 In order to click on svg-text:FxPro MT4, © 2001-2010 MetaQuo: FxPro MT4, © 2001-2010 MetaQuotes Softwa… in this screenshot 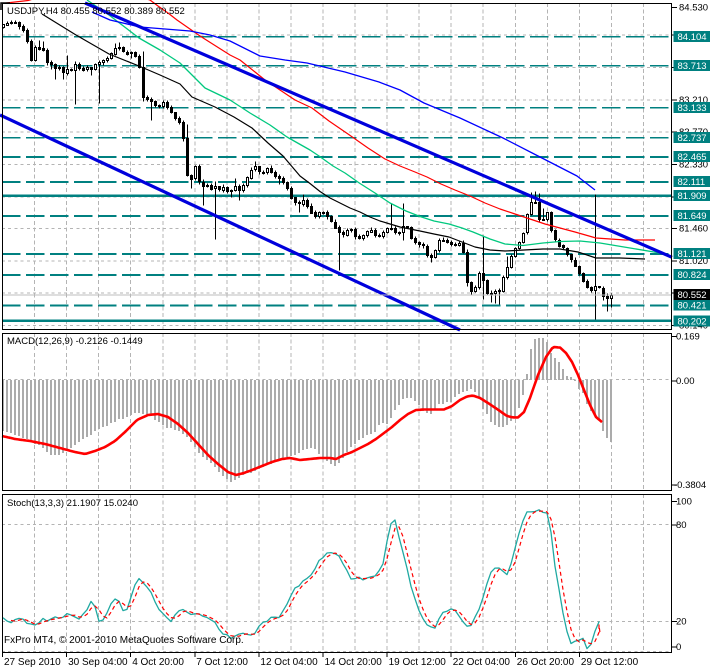, I will do `click(124, 640)`.